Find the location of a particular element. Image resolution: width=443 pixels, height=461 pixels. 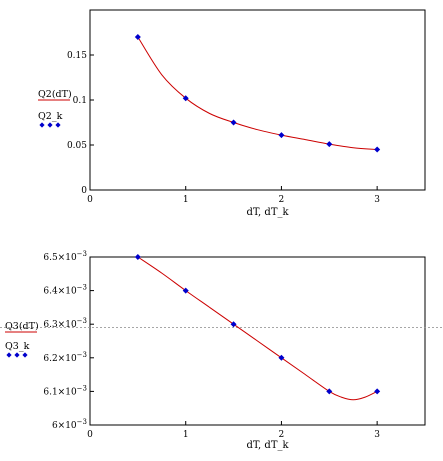

y-tick-label: 6.3×10⁻³ is located at coordinates (65, 323).